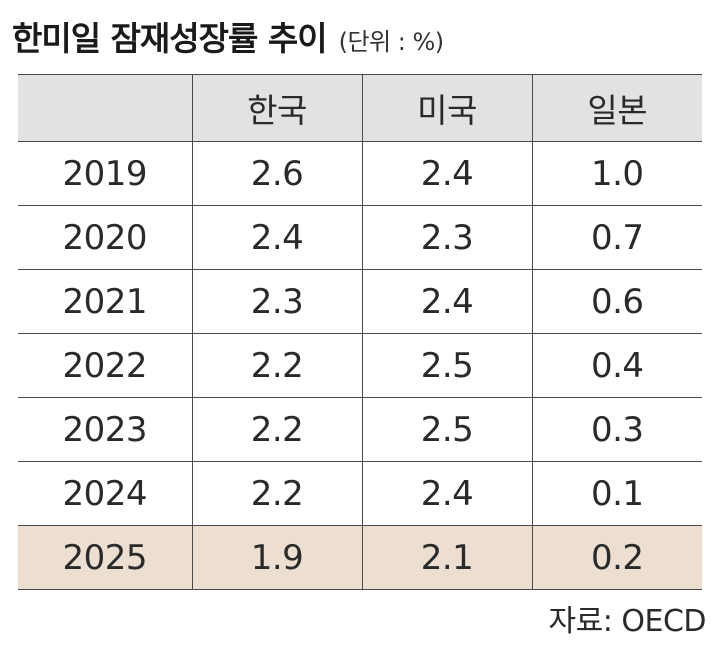  I want to click on header-cell-empty, so click(105, 108).